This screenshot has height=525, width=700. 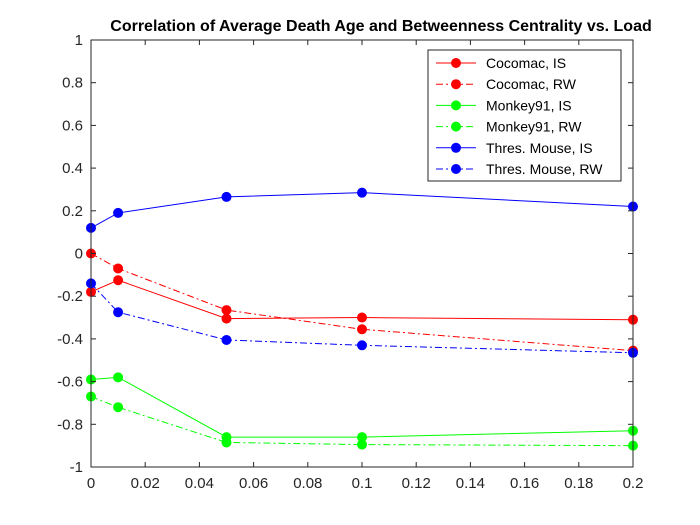 What do you see at coordinates (544, 169) in the screenshot?
I see `legend-label-thres-mouse-rw: Thres. Mouse, RW` at bounding box center [544, 169].